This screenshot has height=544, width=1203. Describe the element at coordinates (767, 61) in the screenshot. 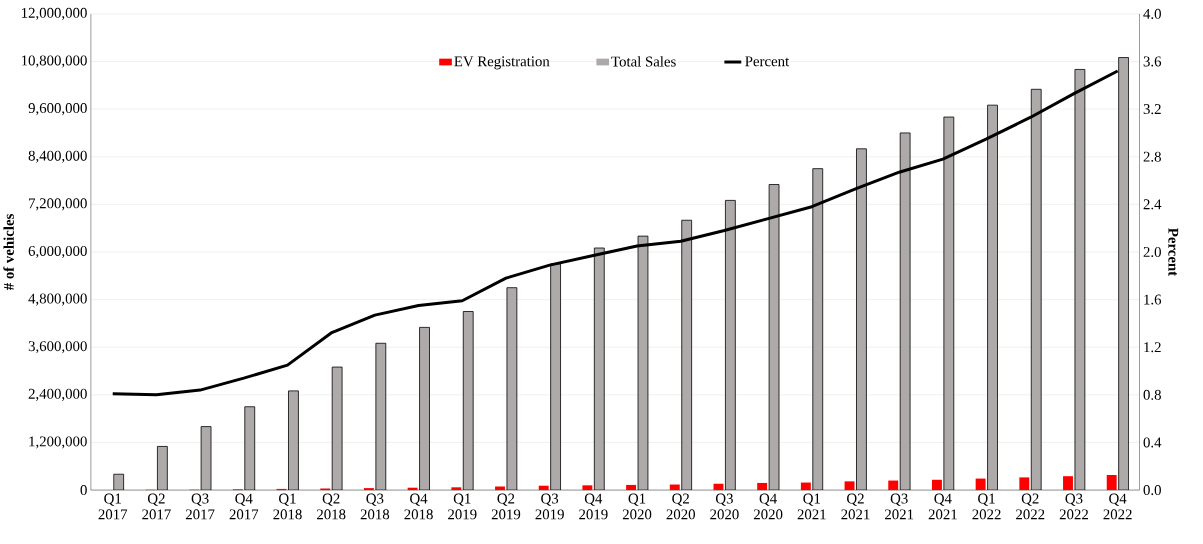

I see `legend-label: Percent` at that location.